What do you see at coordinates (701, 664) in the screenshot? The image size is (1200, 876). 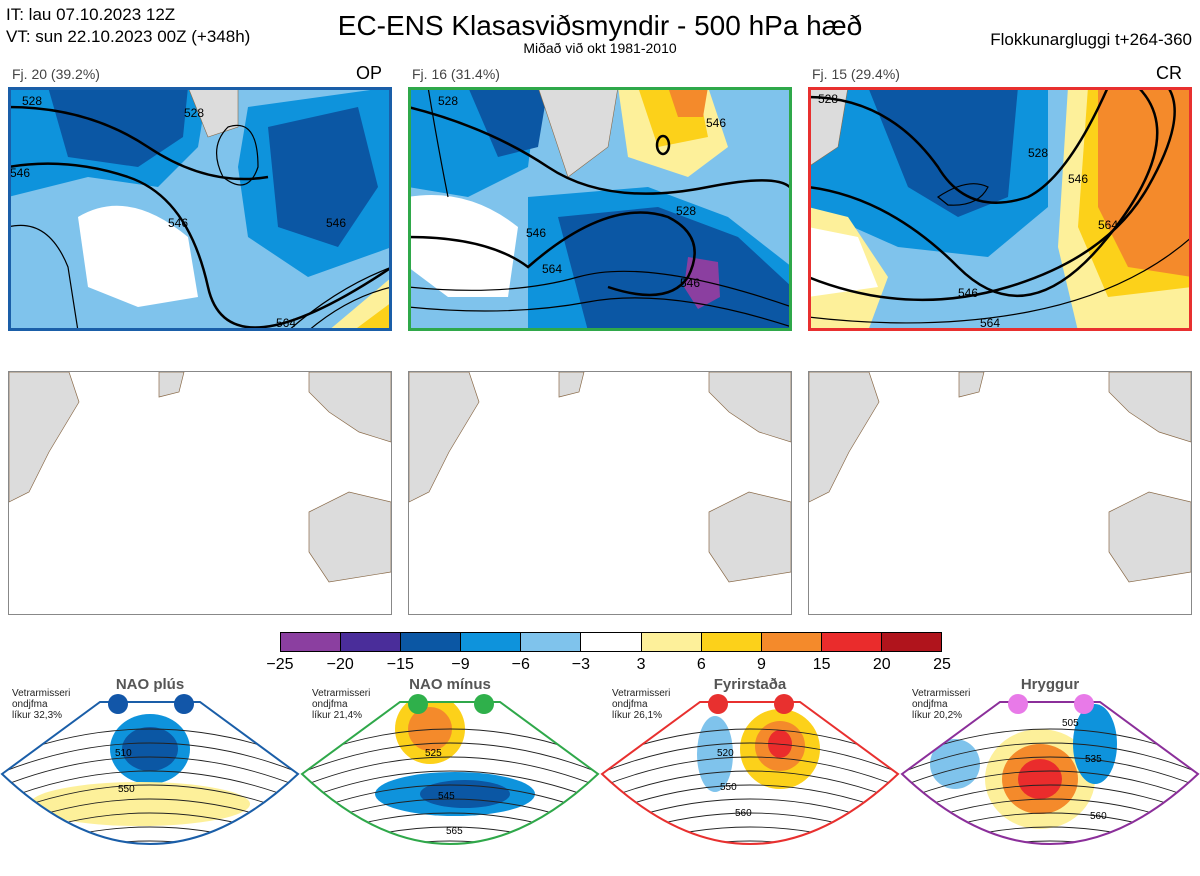 I see `colorbar-tick-label: 6` at bounding box center [701, 664].